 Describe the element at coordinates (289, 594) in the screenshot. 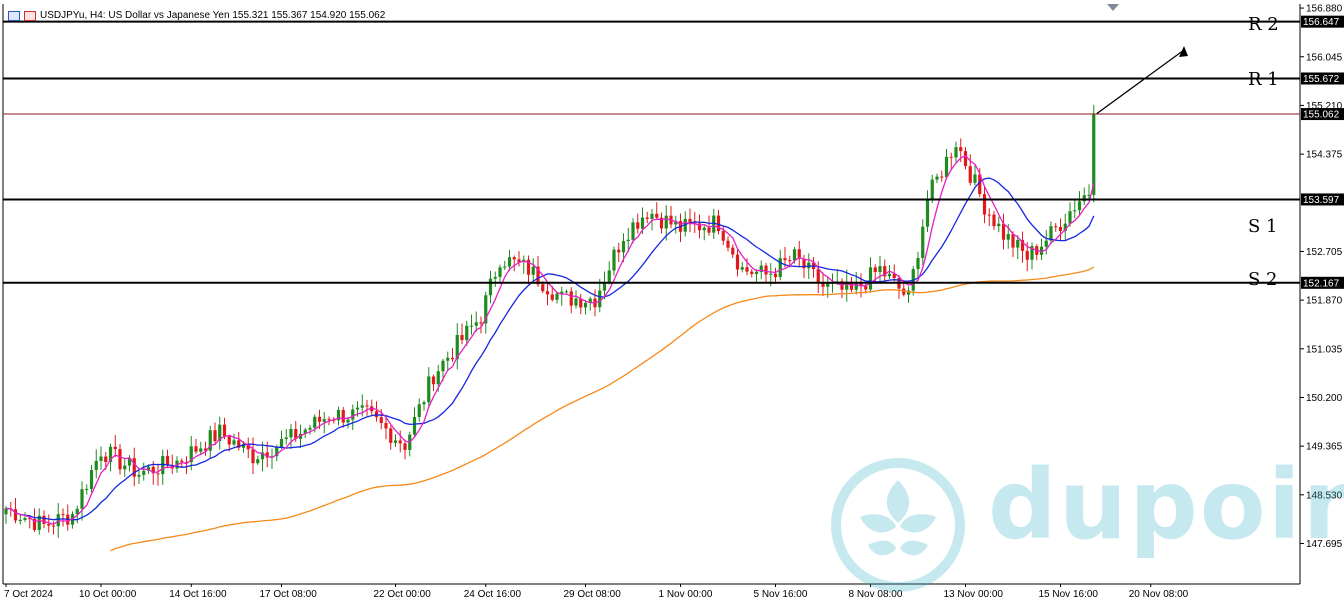

I see `time-tick-label: 17 Oct 08:00` at that location.